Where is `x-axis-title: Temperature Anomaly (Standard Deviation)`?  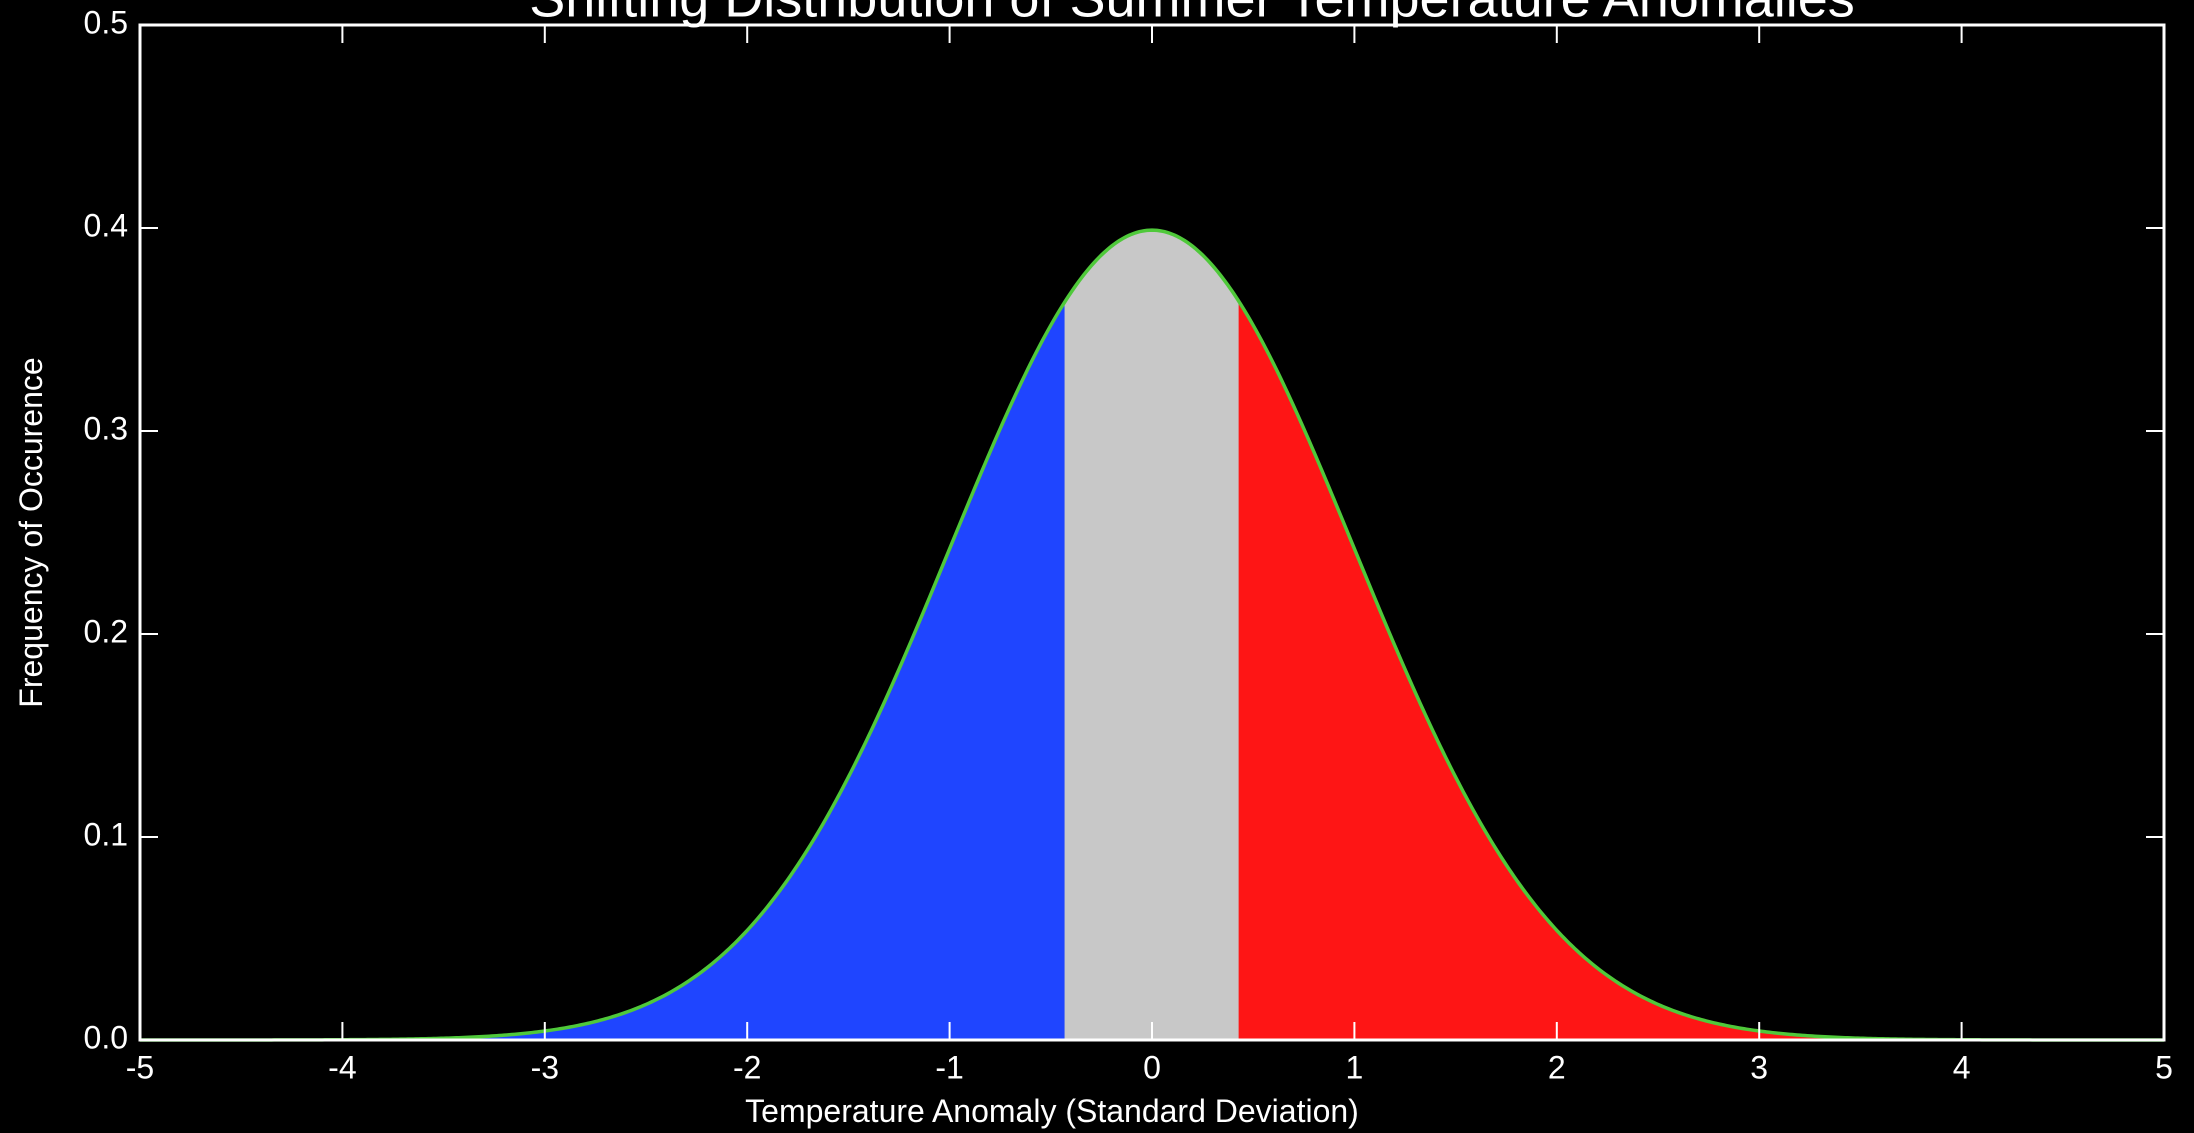 x-axis-title: Temperature Anomaly (Standard Deviation) is located at coordinates (1052, 1111).